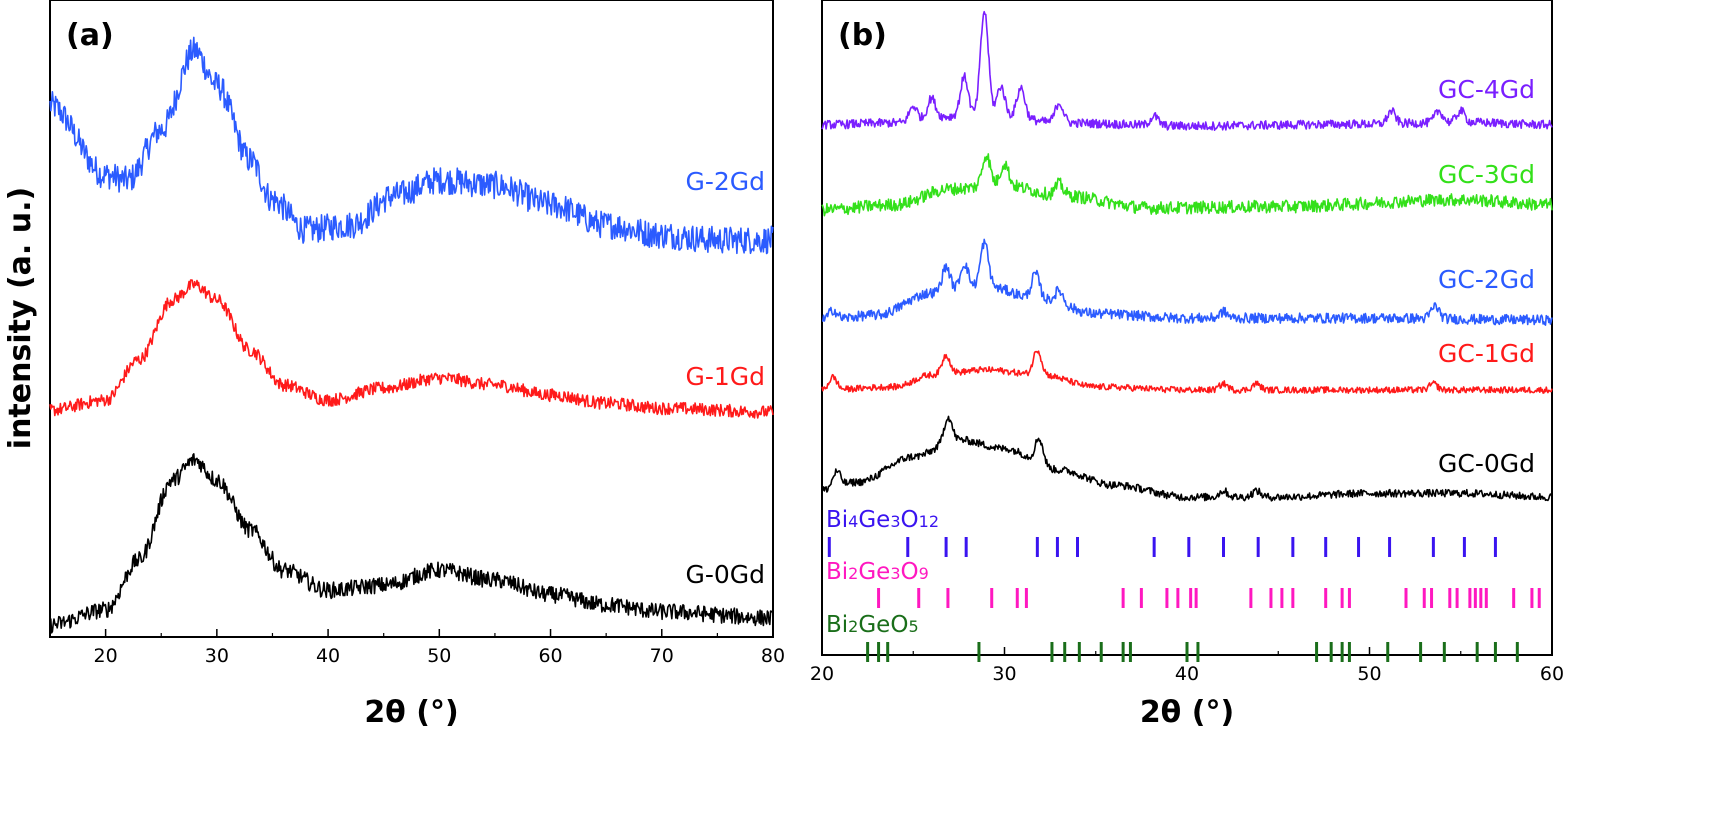 This screenshot has height=833, width=1720. Describe the element at coordinates (1187, 70) in the screenshot. I see `series-line-gc-4gd` at that location.